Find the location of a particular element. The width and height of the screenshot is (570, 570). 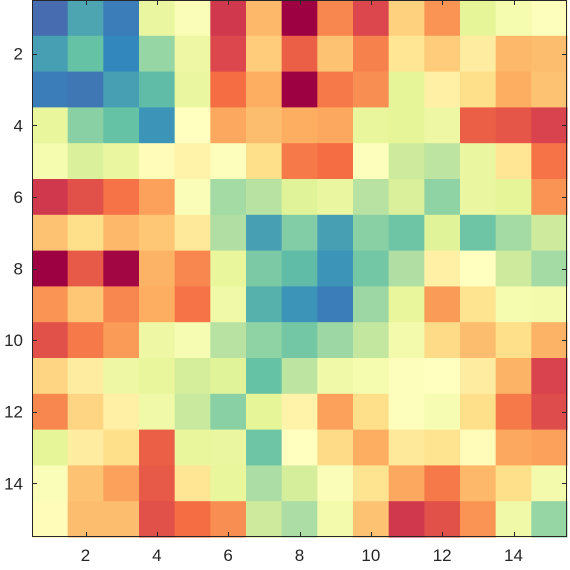

x-tick-label: 12 is located at coordinates (442, 555).